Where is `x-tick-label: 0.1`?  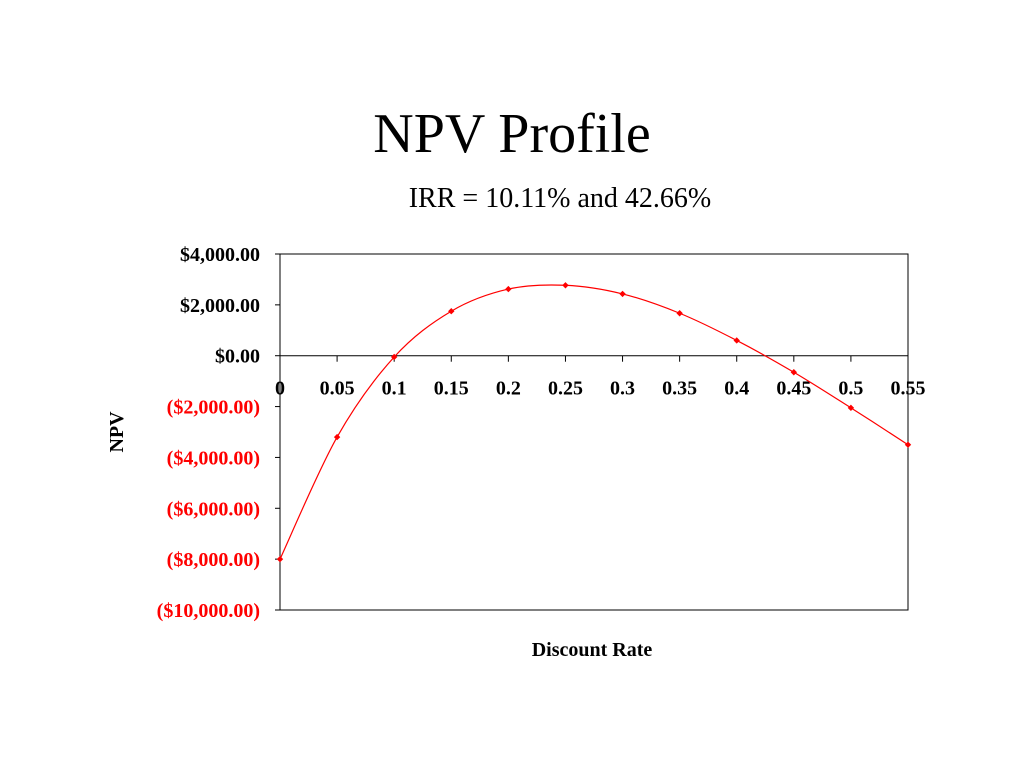
x-tick-label: 0.1 is located at coordinates (394, 389).